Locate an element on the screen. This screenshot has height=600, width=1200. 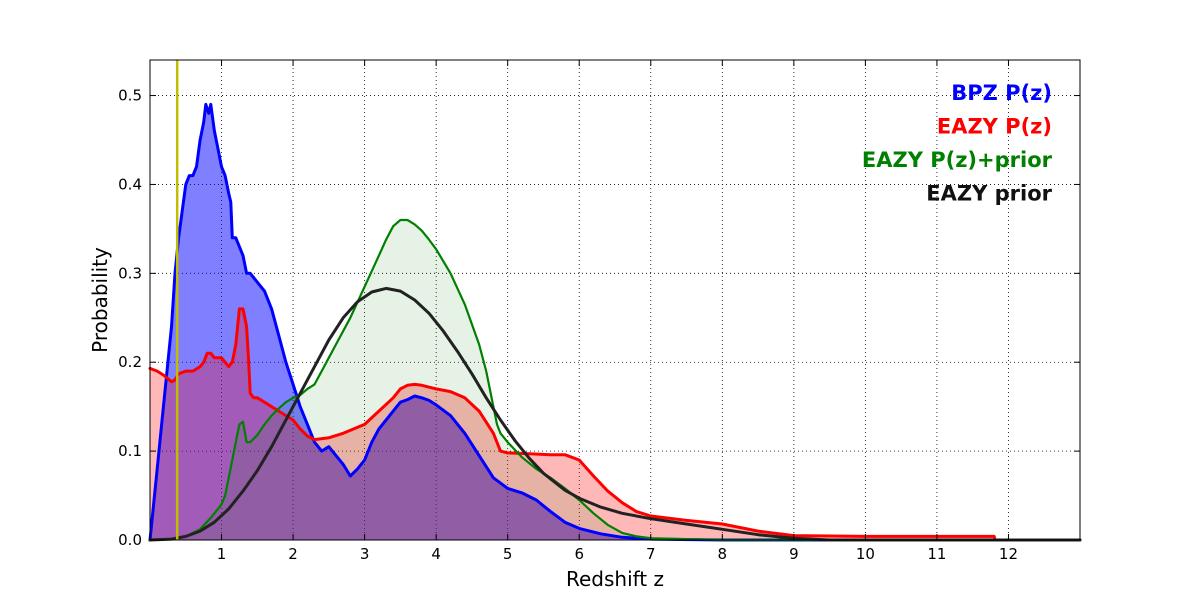
x-tick-label: 2 is located at coordinates (293, 554).